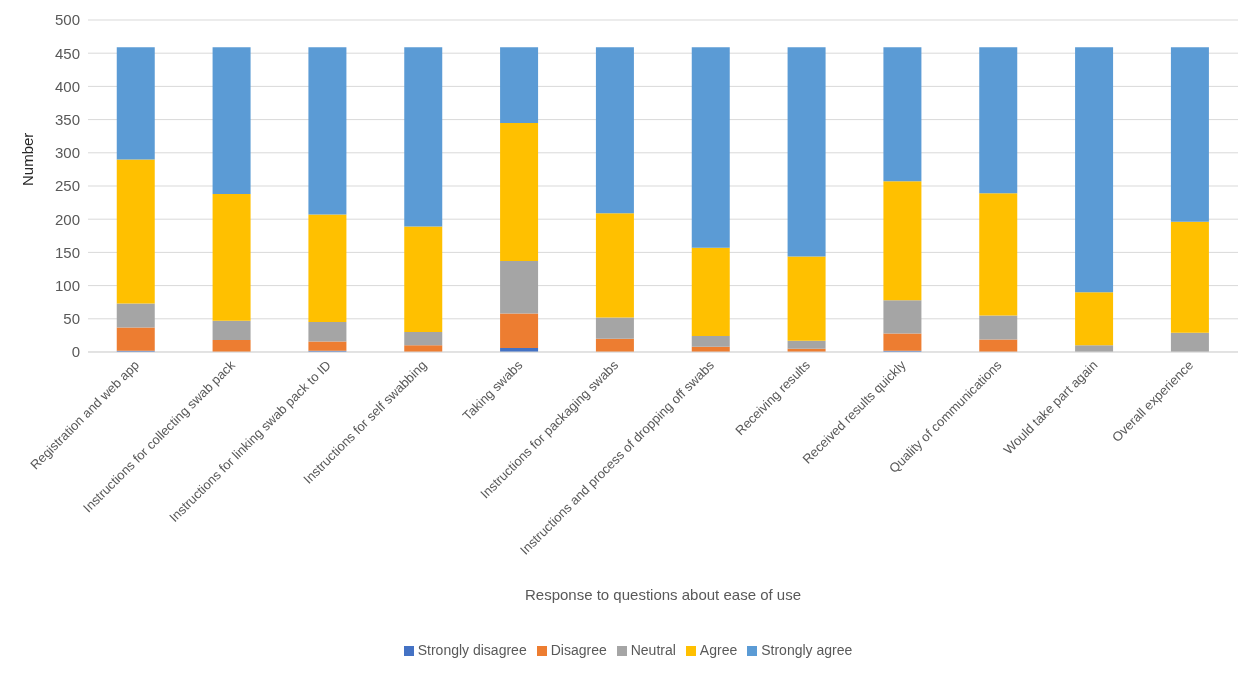 The height and width of the screenshot is (676, 1258). What do you see at coordinates (67, 219) in the screenshot?
I see `y-tick-label: 200` at bounding box center [67, 219].